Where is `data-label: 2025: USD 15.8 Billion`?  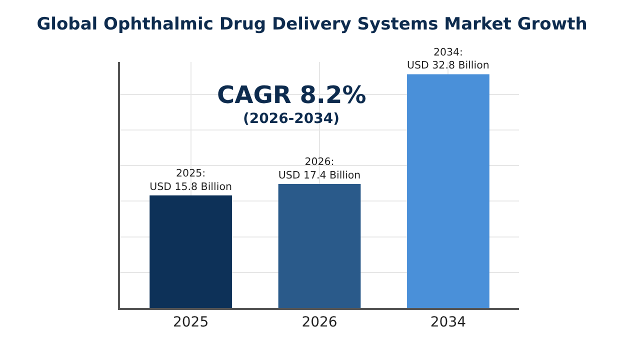
data-label: 2025: USD 15.8 Billion is located at coordinates (191, 180).